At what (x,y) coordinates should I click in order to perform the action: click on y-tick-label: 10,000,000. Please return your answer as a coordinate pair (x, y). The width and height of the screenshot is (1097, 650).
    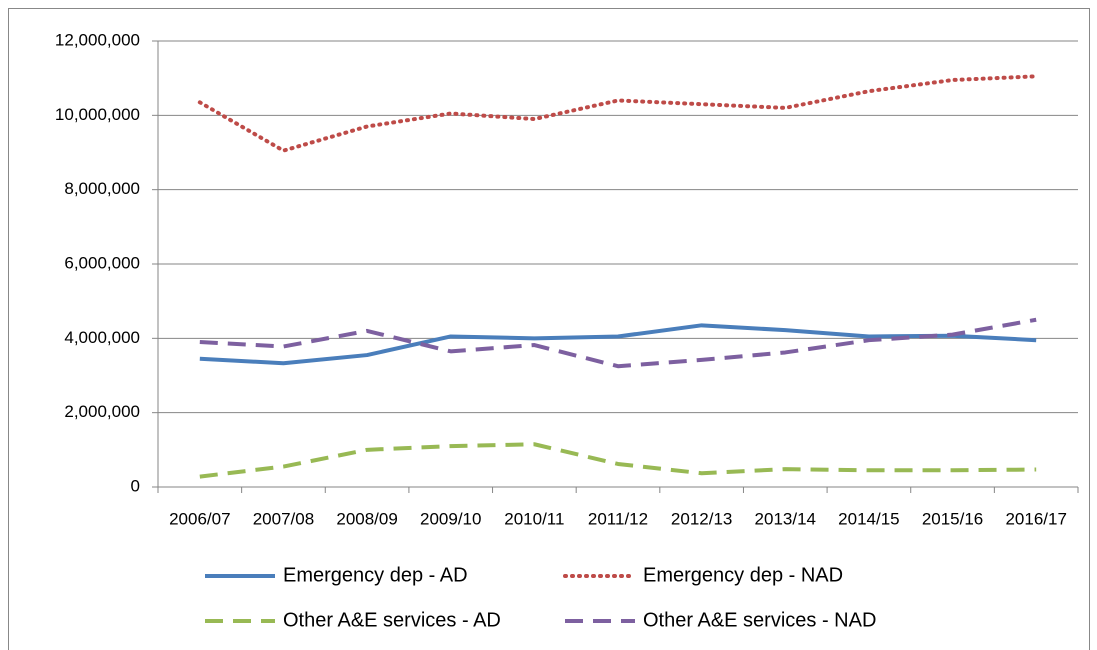
    Looking at the image, I should click on (97, 114).